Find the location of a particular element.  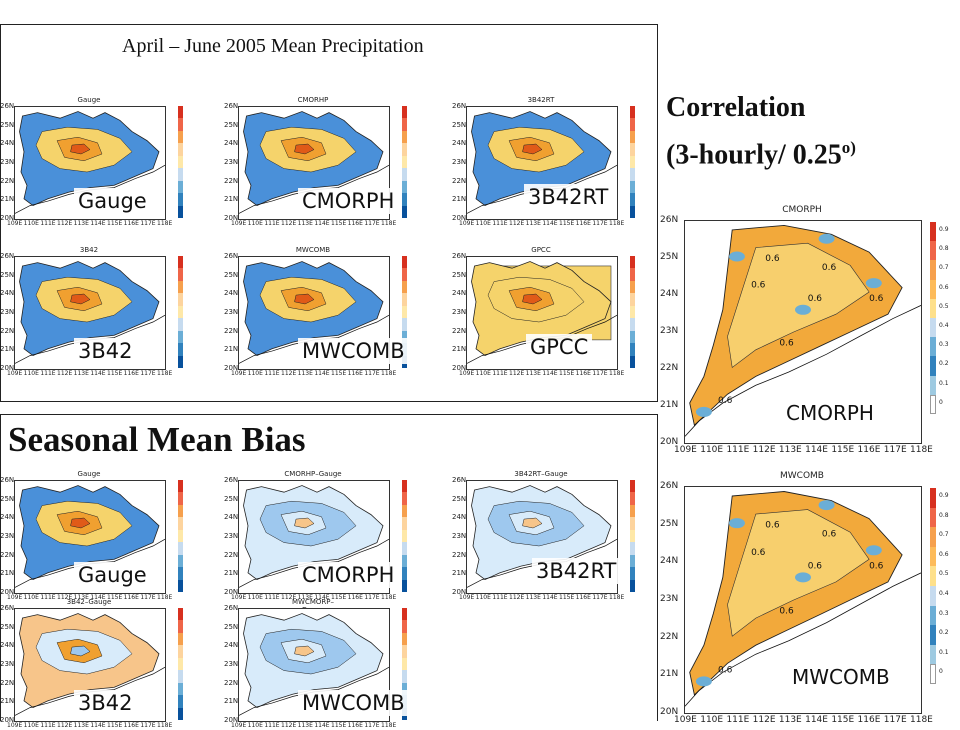

corr-model-label: CMORPH is located at coordinates (830, 413).